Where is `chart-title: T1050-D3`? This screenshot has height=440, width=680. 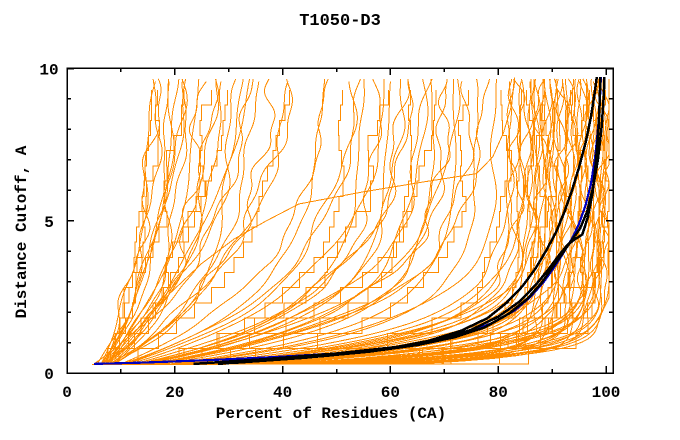
chart-title: T1050-D3 is located at coordinates (340, 21).